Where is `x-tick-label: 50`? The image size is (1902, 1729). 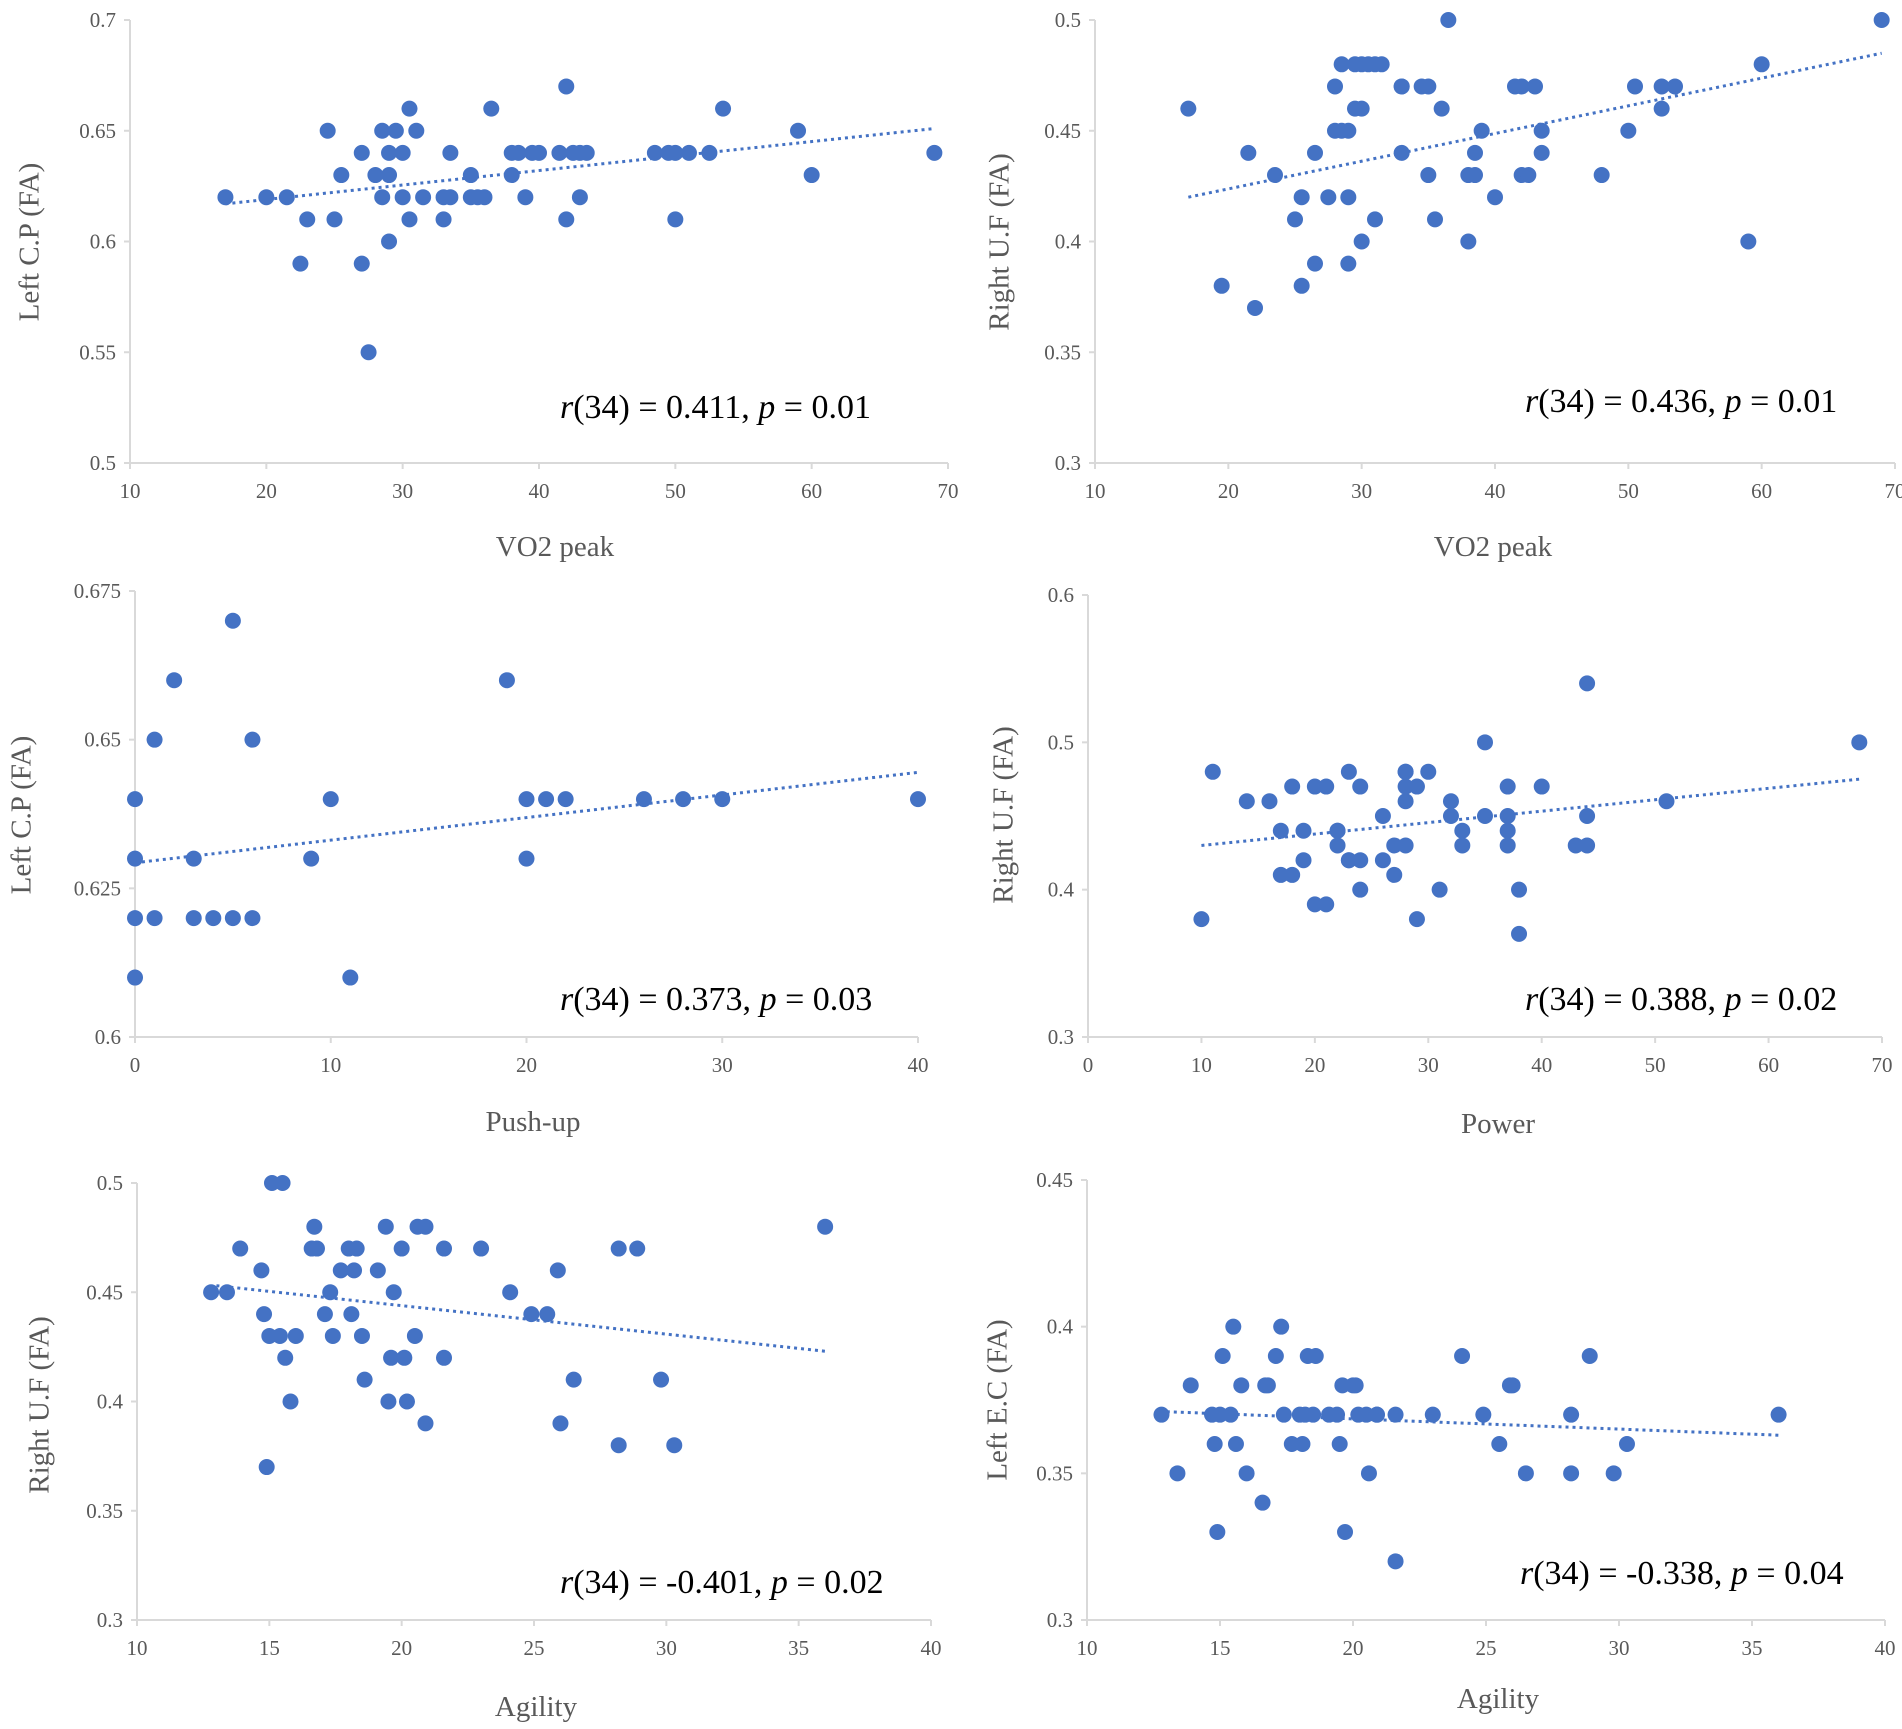
x-tick-label: 50 is located at coordinates (1655, 1065).